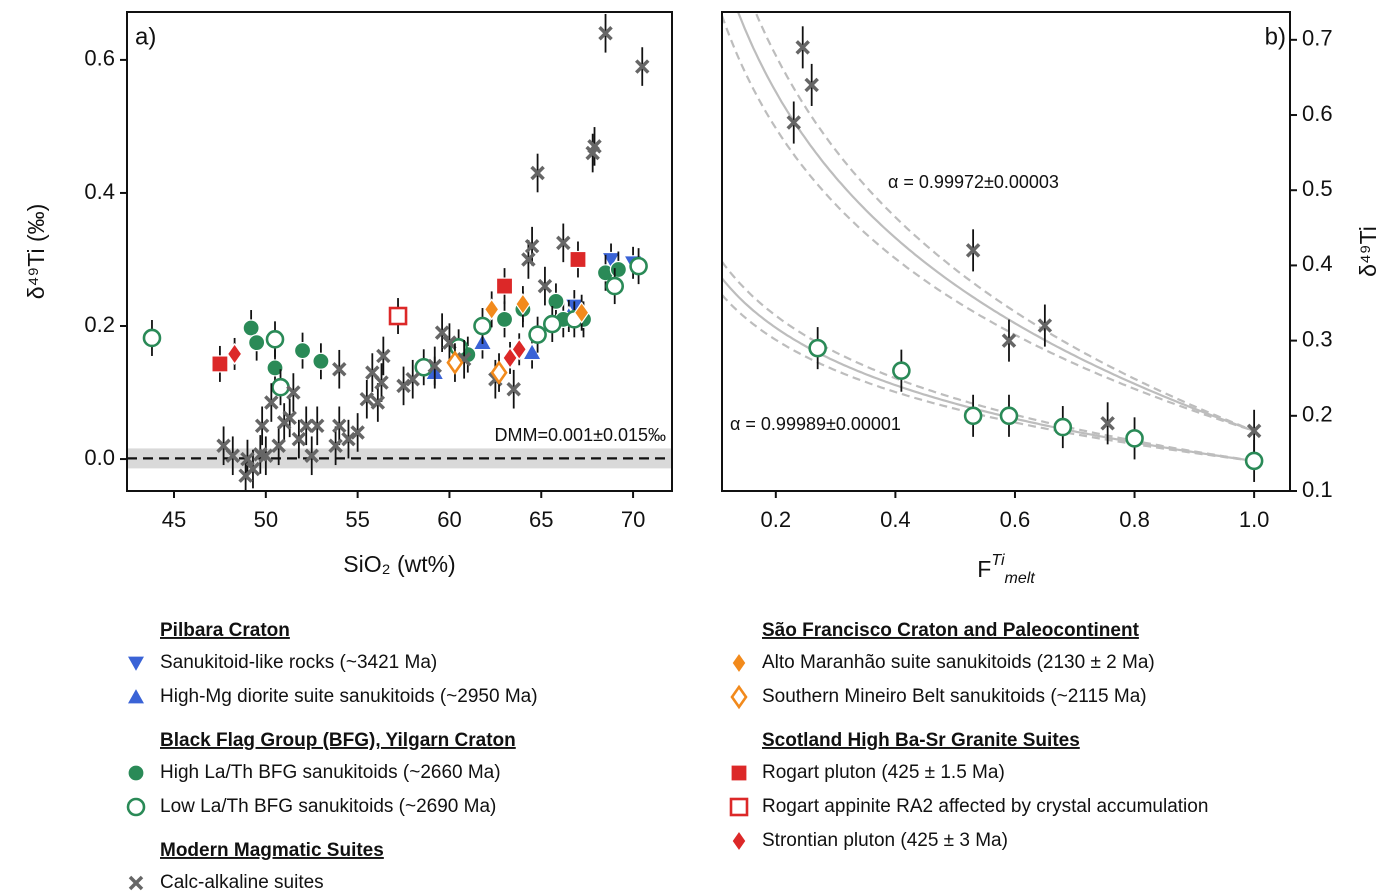 The width and height of the screenshot is (1386, 894). I want to click on y-tick-label: 0.2, so click(99, 324).